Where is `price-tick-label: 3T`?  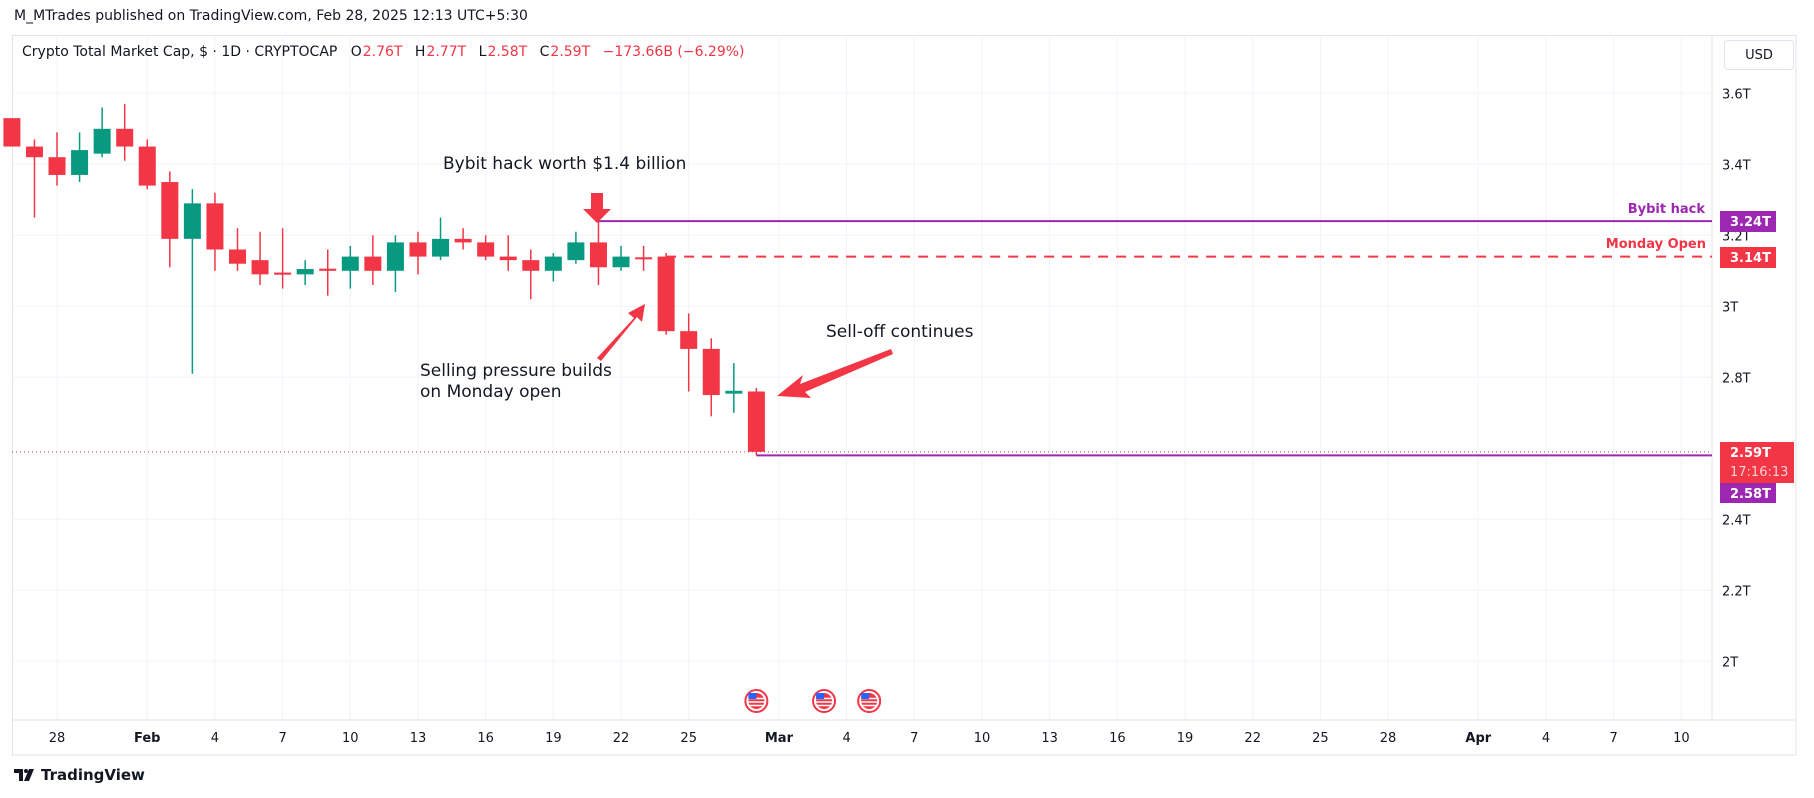
price-tick-label: 3T is located at coordinates (1730, 307).